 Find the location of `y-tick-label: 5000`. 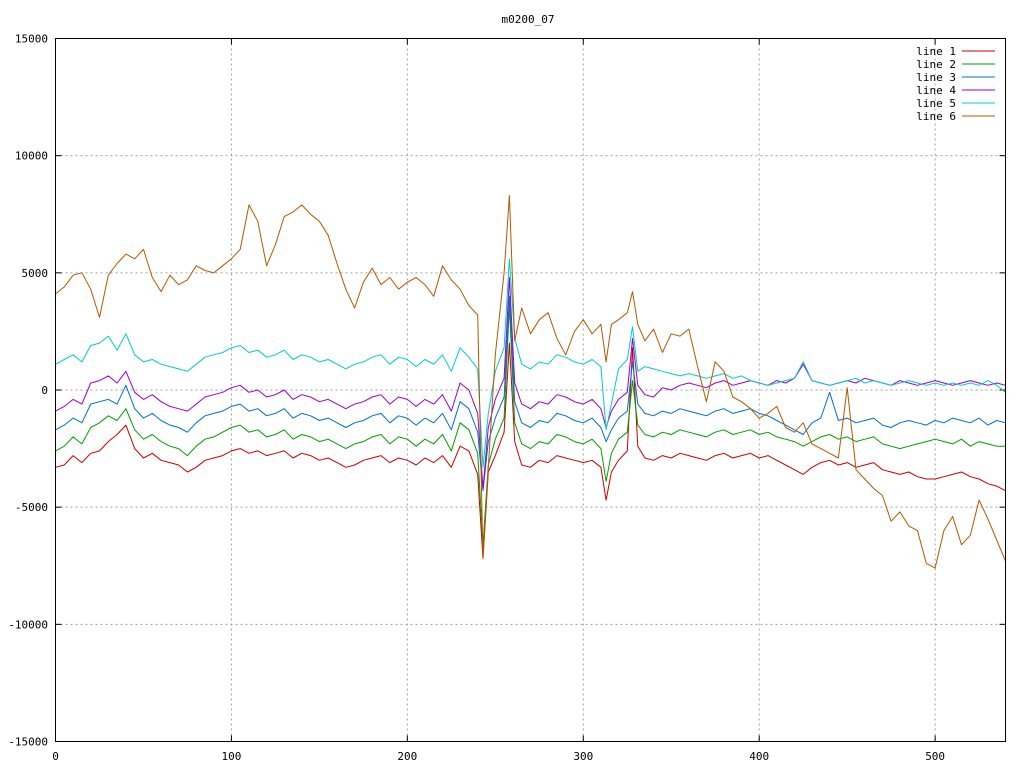

y-tick-label: 5000 is located at coordinates (35, 273).